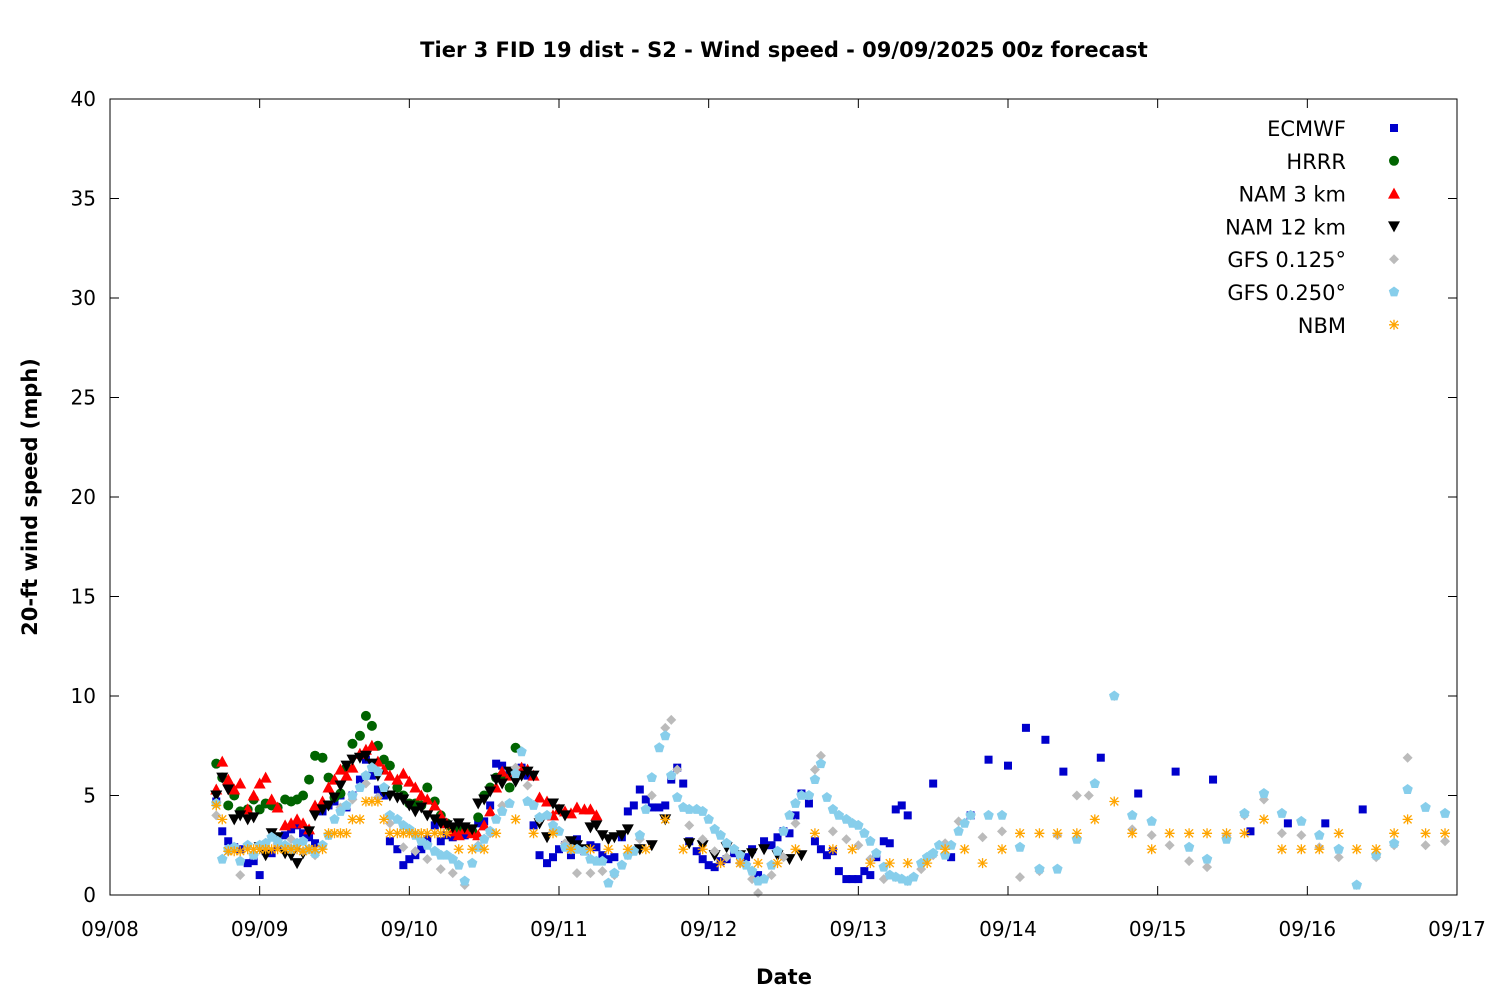  I want to click on legend-marker, so click(1394, 227).